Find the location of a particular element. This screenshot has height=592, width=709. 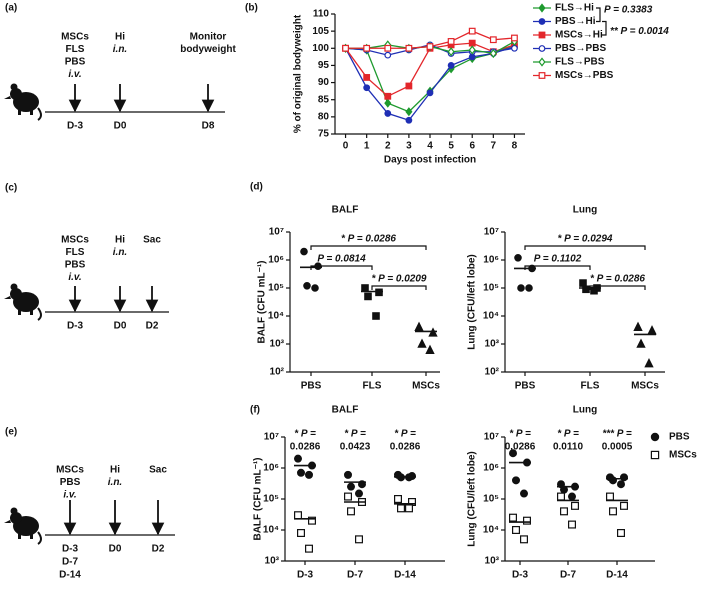

legend-label: FLS→Hi is located at coordinates (574, 8).